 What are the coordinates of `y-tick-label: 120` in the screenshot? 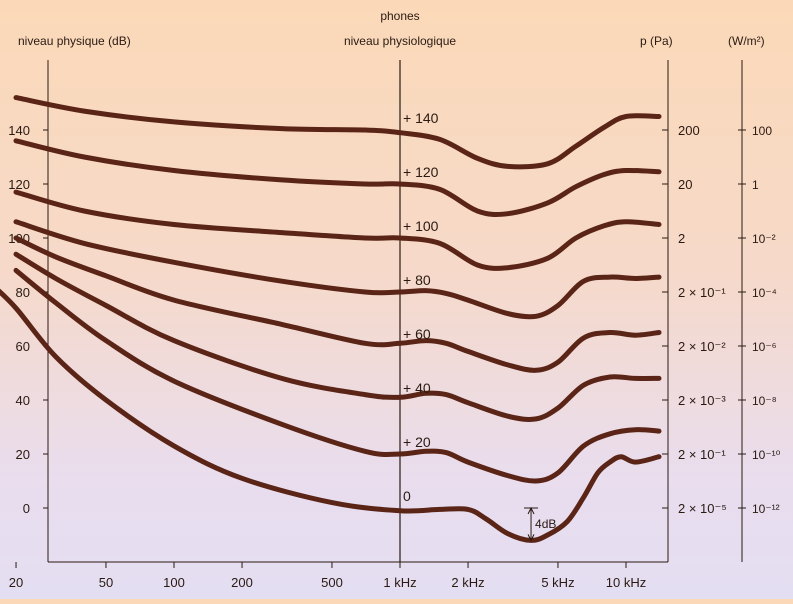 It's located at (19, 184).